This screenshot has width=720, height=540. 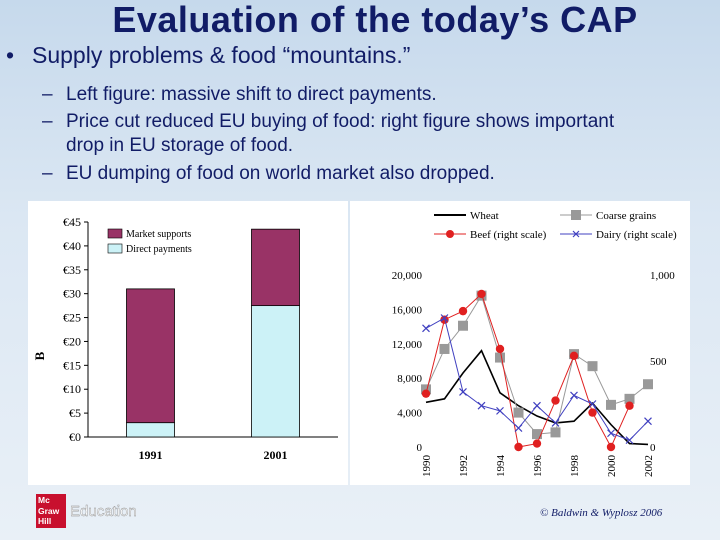 What do you see at coordinates (658, 362) in the screenshot?
I see `y-right-tick-label: 500` at bounding box center [658, 362].